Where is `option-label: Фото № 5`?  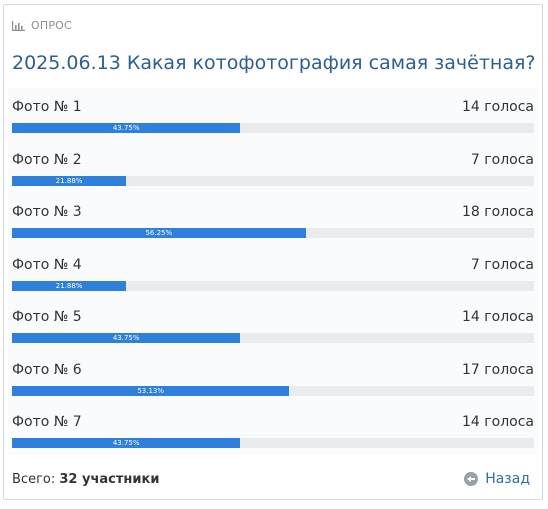 option-label: Фото № 5 is located at coordinates (47, 317).